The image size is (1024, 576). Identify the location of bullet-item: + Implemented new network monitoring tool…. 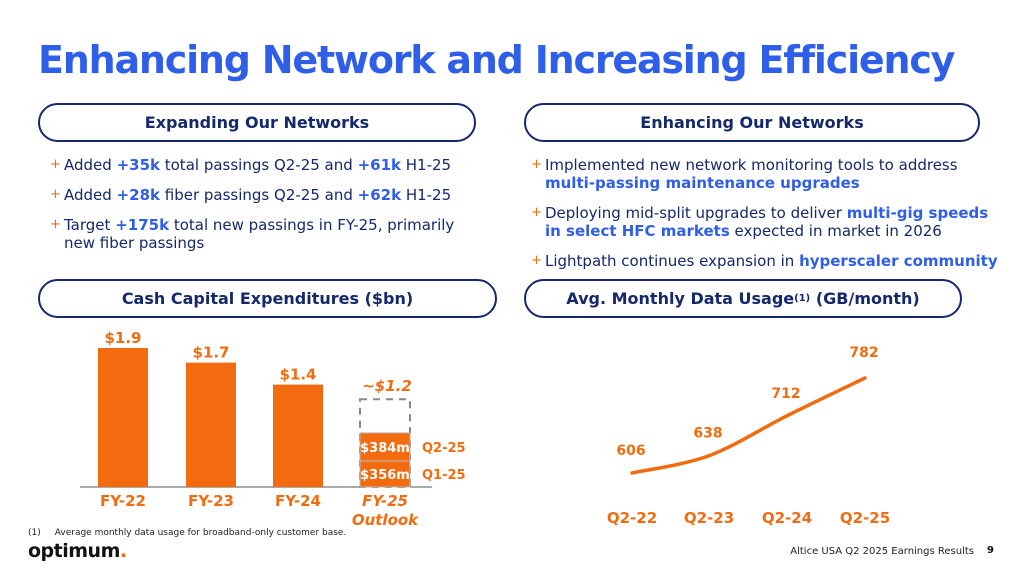
(766, 174).